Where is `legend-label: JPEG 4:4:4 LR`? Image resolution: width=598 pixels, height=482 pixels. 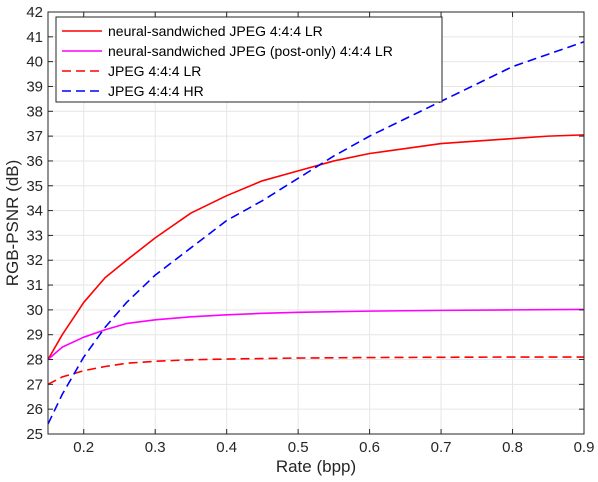 legend-label: JPEG 4:4:4 LR is located at coordinates (154, 71).